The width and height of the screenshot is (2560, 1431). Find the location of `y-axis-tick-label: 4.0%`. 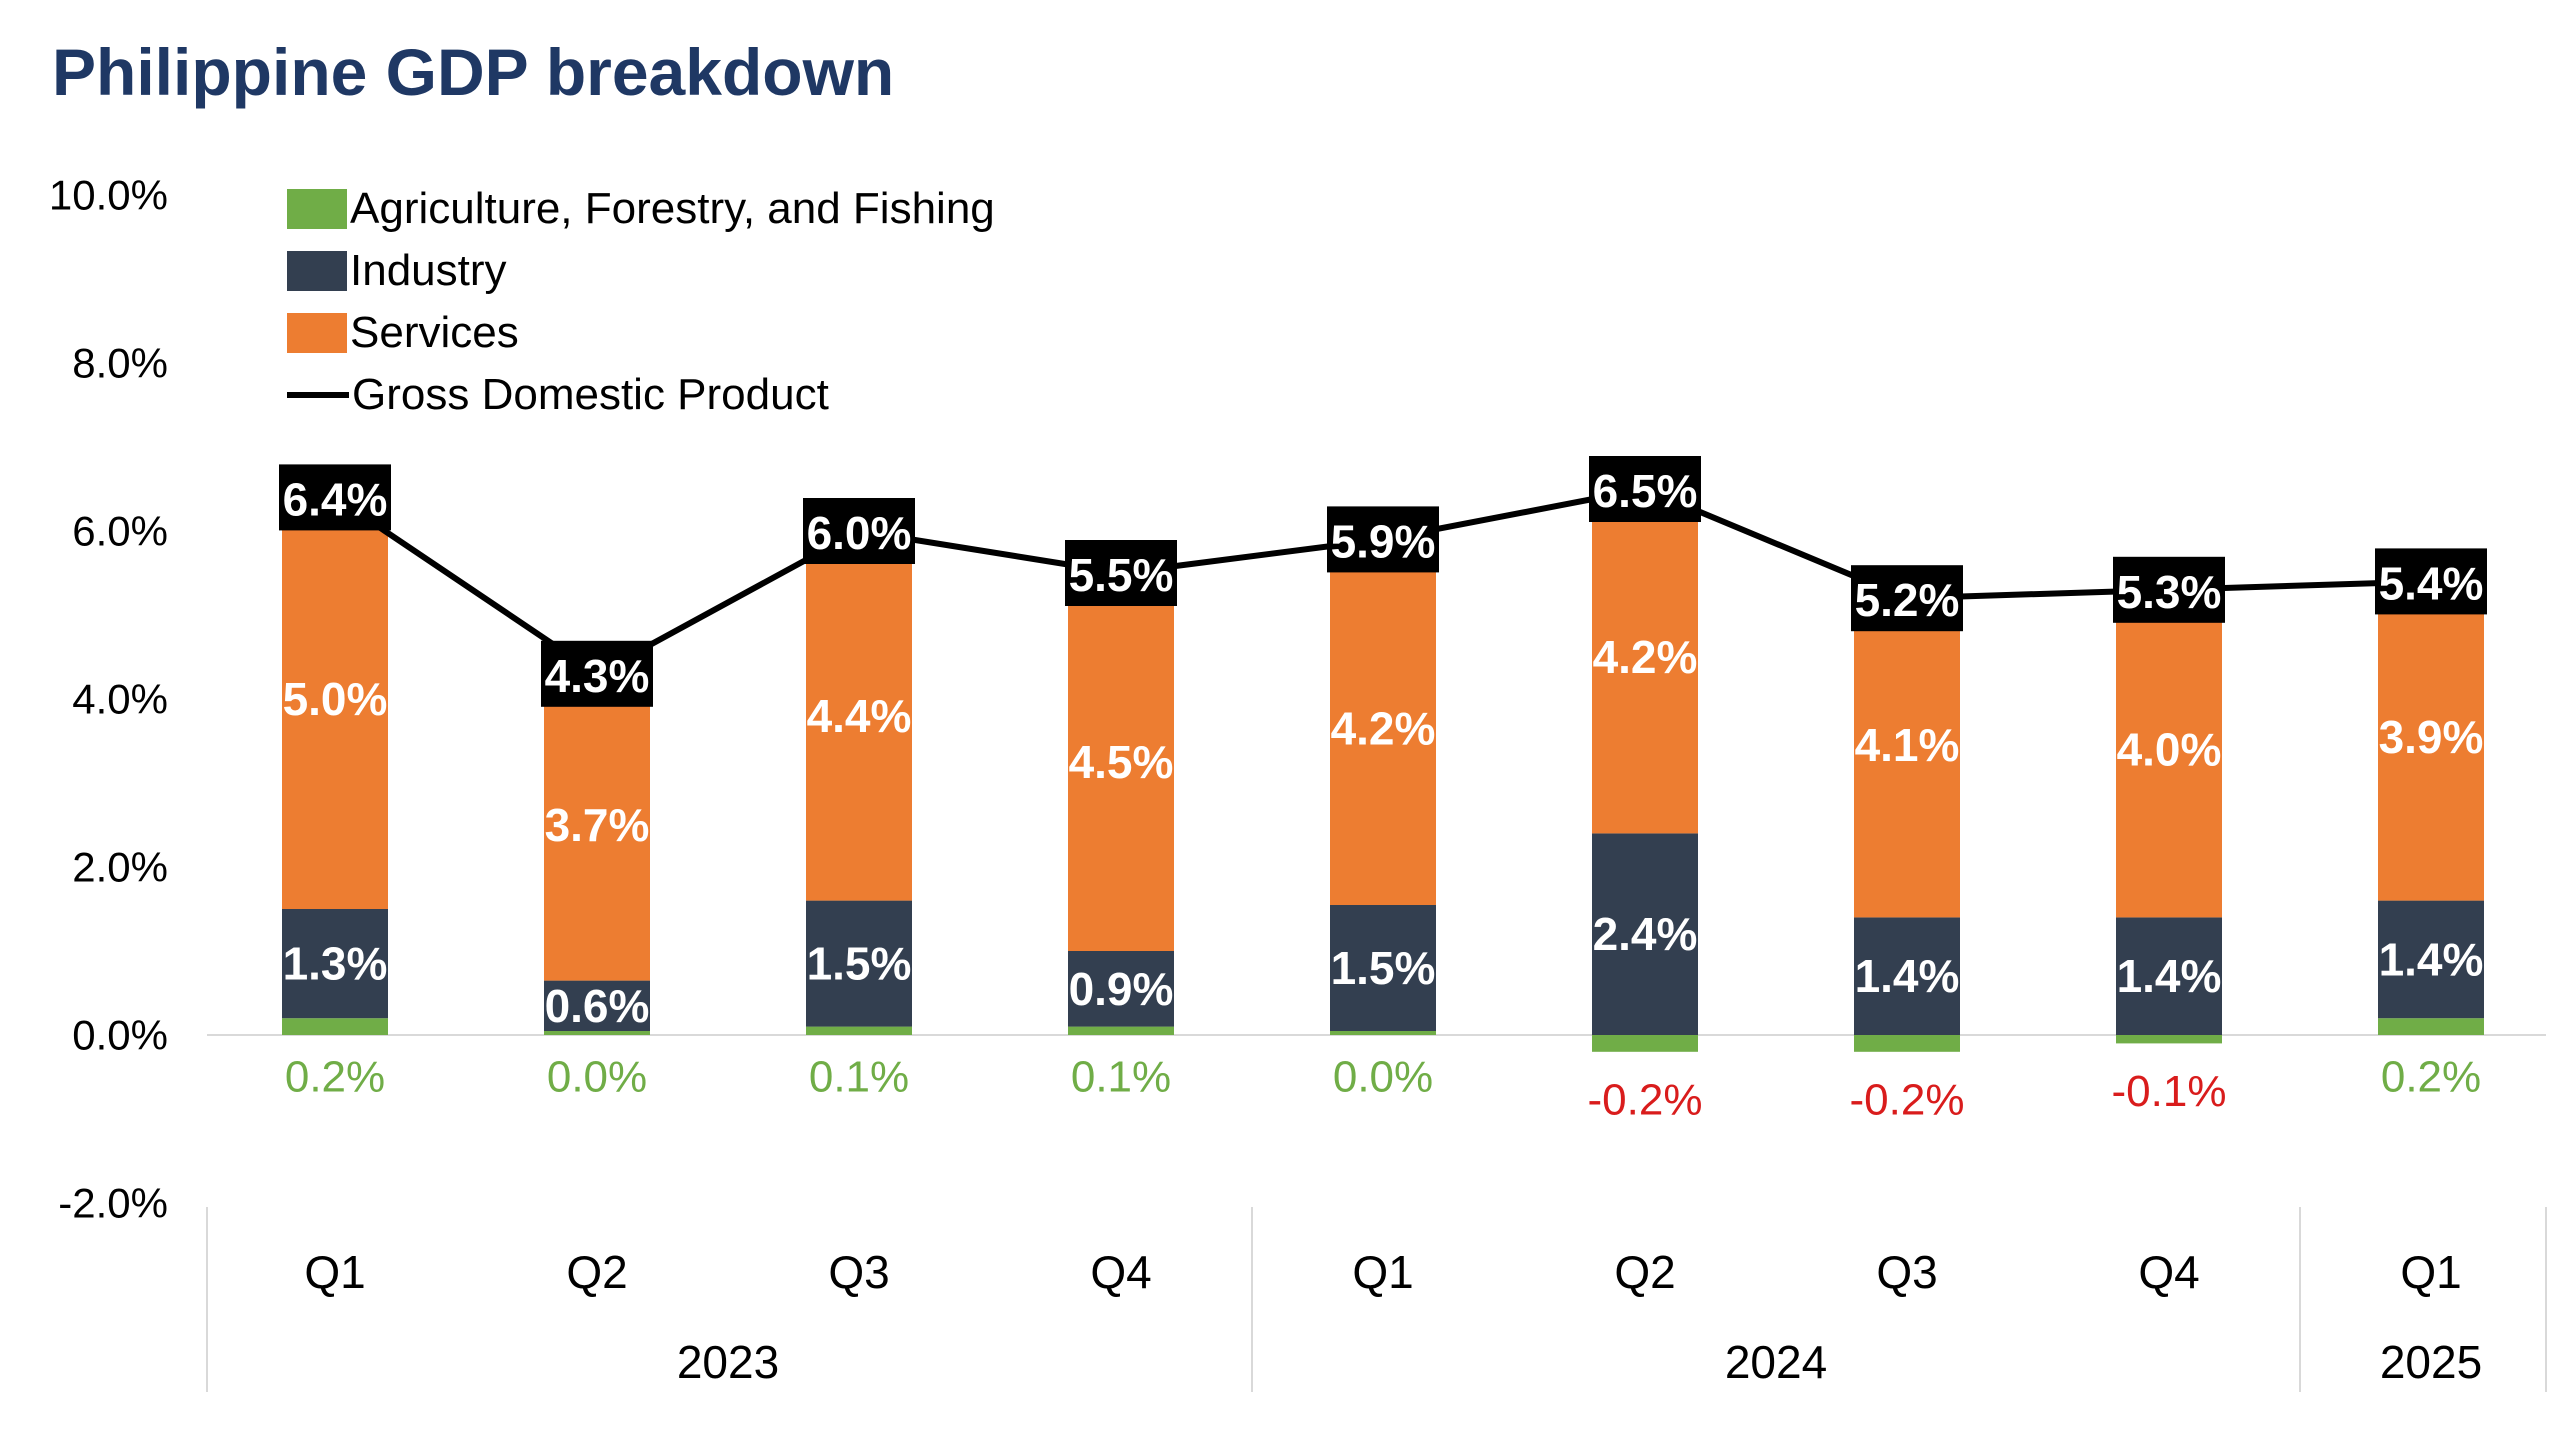

y-axis-tick-label: 4.0% is located at coordinates (120, 699).